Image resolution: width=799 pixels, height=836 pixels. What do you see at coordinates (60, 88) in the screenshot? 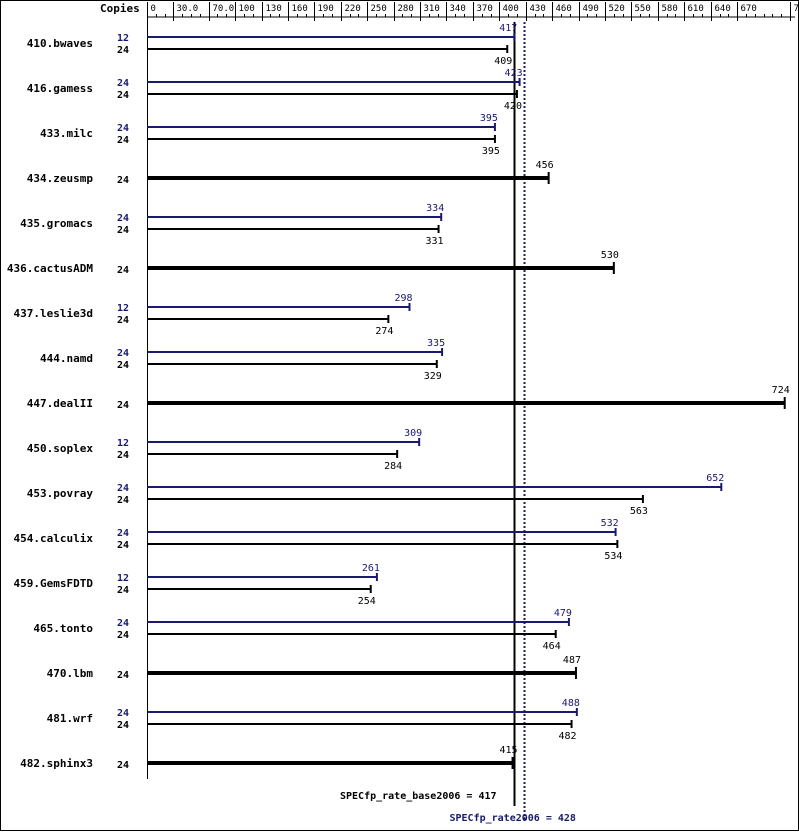
I see `row-label: 416.gamess` at bounding box center [60, 88].